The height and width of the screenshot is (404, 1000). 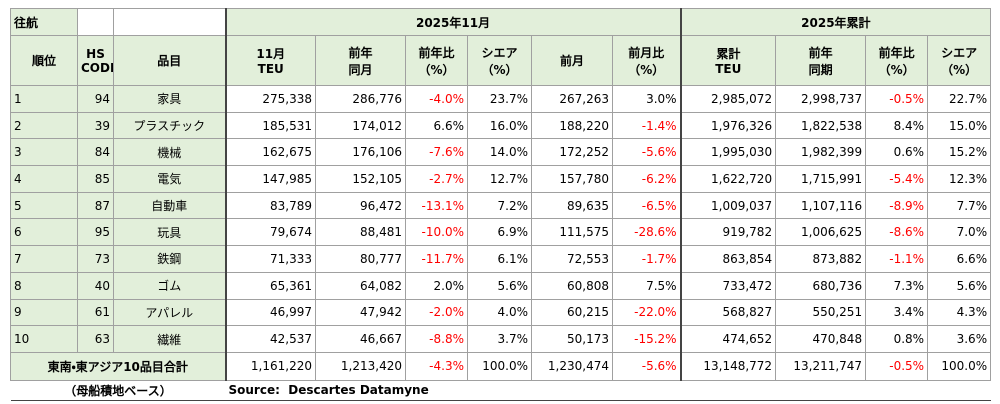 What do you see at coordinates (572, 366) in the screenshot?
I see `value-cell: 1,230,474` at bounding box center [572, 366].